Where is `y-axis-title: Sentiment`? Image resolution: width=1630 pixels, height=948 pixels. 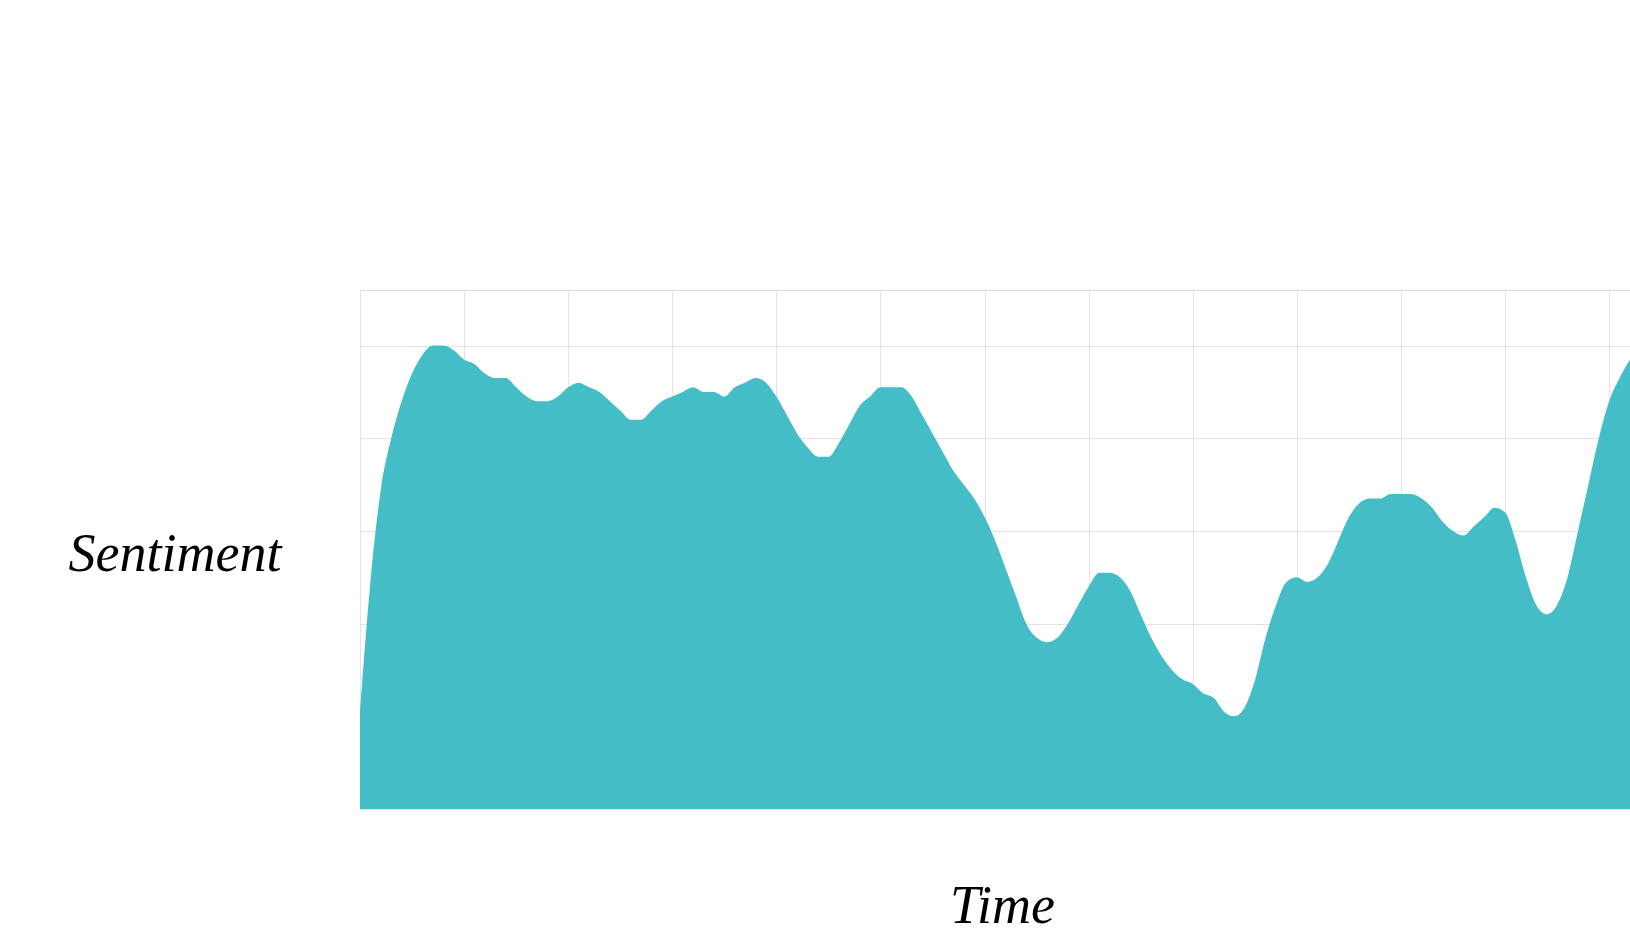 y-axis-title: Sentiment is located at coordinates (176, 552).